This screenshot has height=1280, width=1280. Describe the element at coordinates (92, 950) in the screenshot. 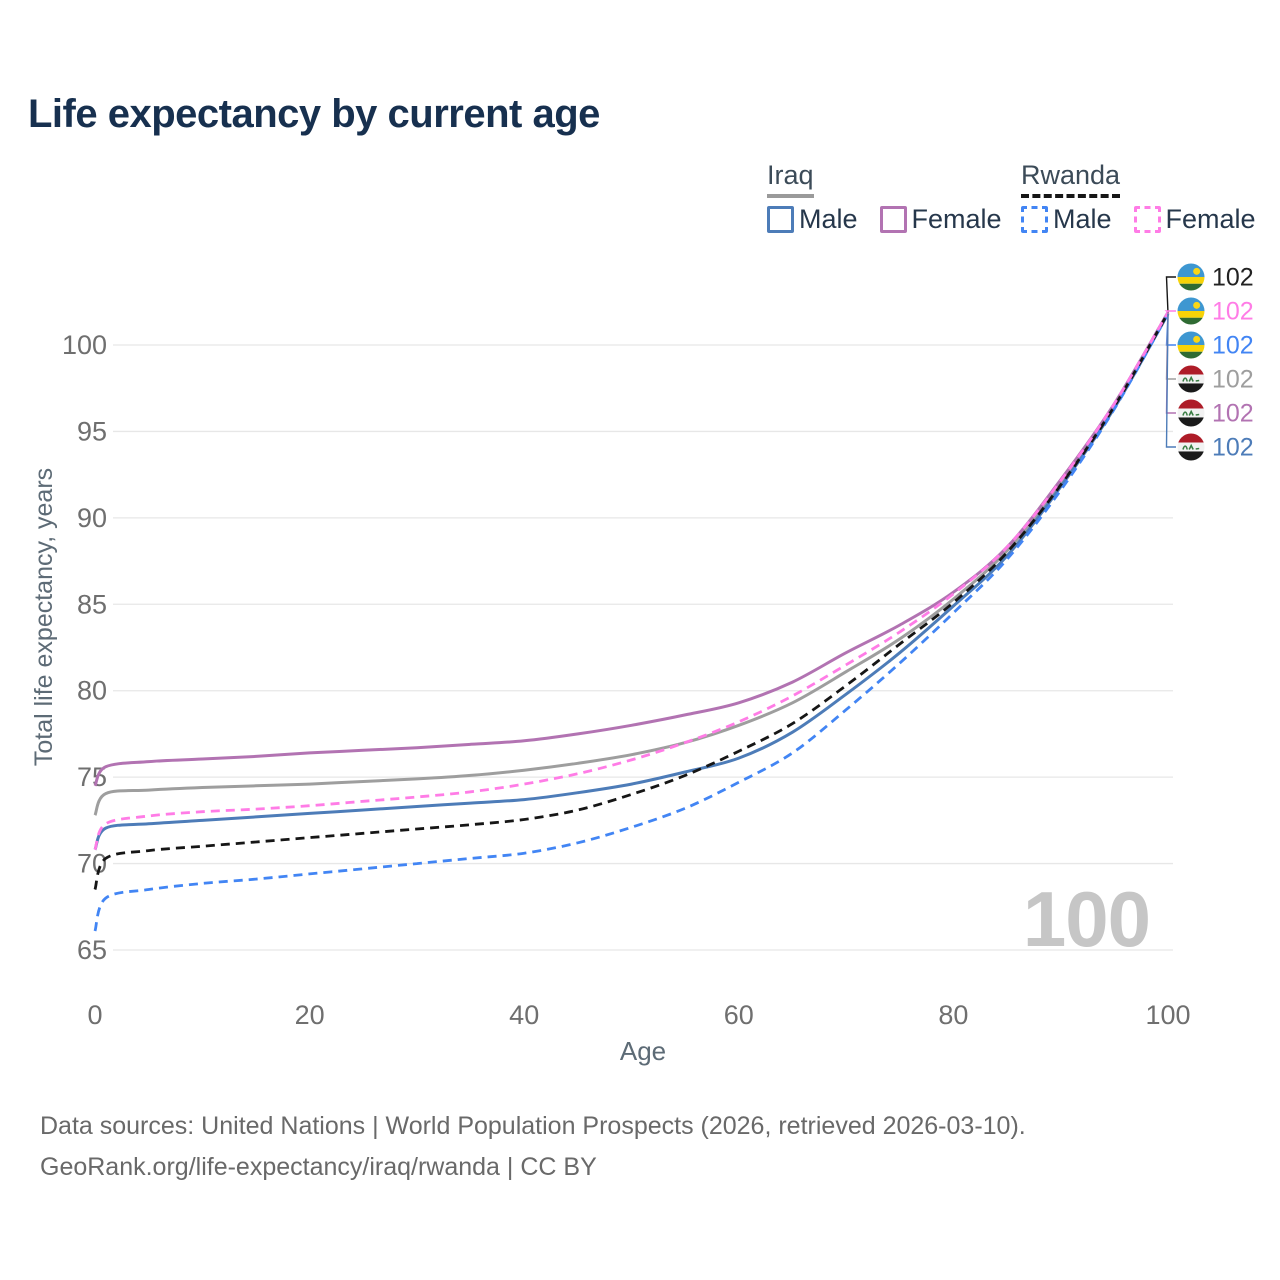

I see `y-tick-label: 65` at that location.